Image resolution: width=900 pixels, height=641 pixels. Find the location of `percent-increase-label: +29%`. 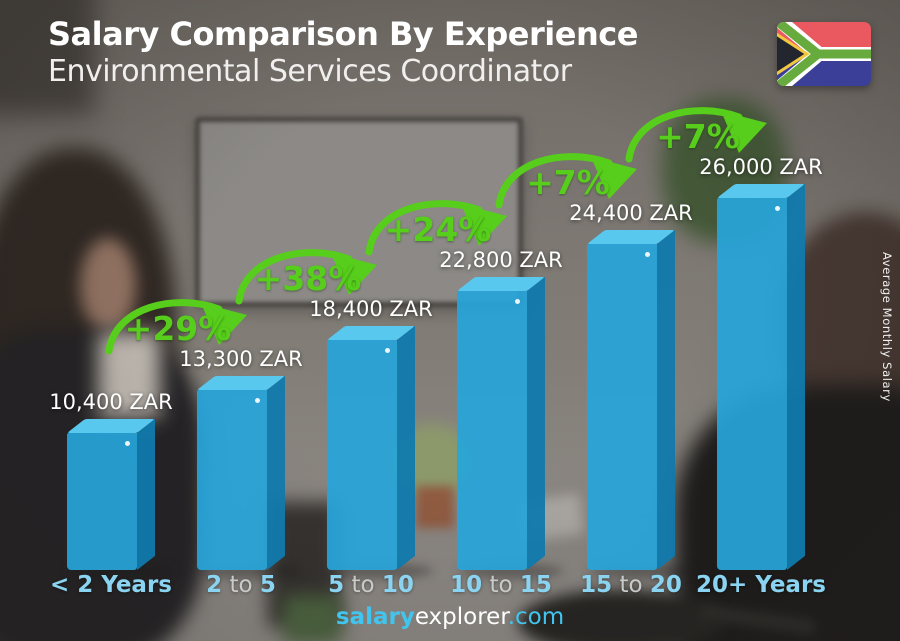

percent-increase-label: +29% is located at coordinates (178, 328).